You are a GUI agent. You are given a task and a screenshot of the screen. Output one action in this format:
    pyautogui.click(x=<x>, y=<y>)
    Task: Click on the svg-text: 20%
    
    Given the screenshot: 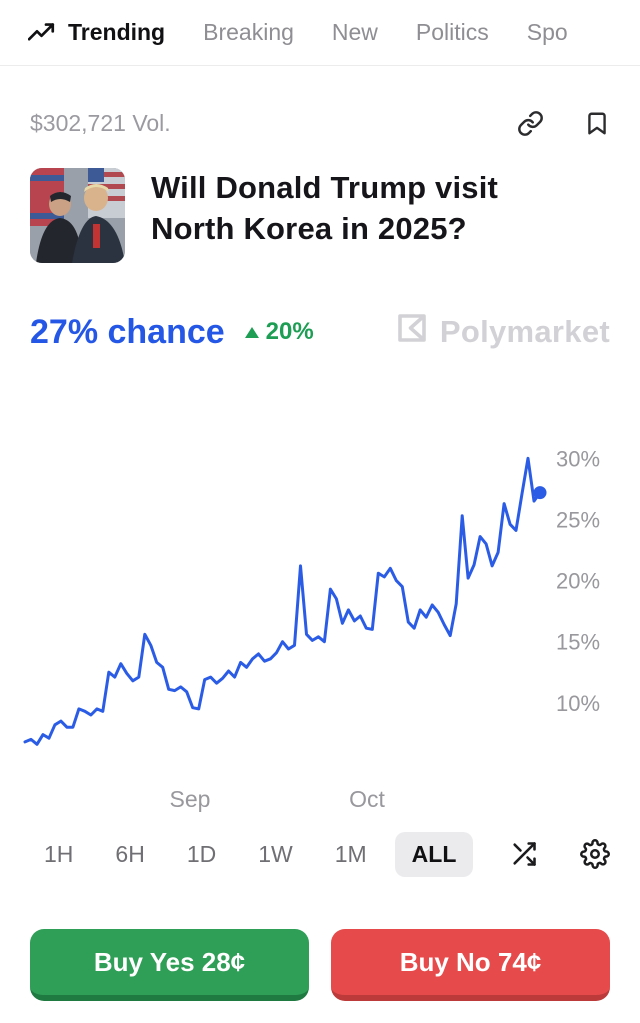 What is the action you would take?
    pyautogui.click(x=578, y=581)
    